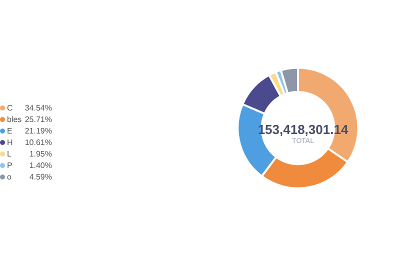 This screenshot has width=402, height=268. What do you see at coordinates (40, 154) in the screenshot?
I see `data-label: 1.95%` at bounding box center [40, 154].